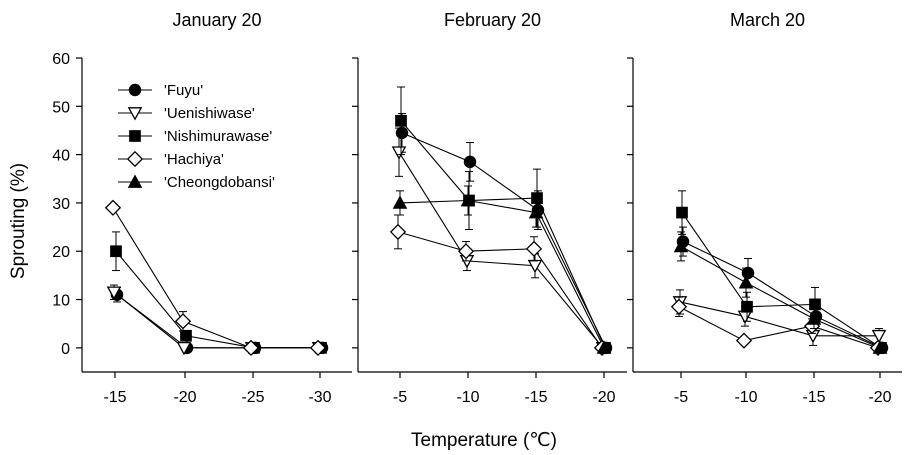  Describe the element at coordinates (252, 397) in the screenshot. I see `x-tick-label: -25` at that location.